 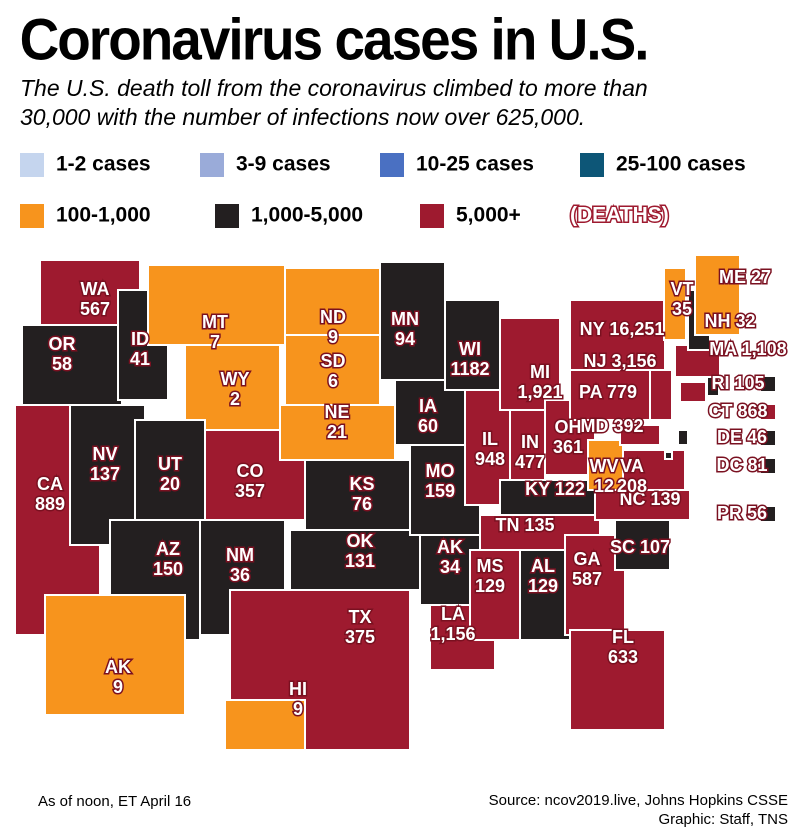 What do you see at coordinates (475, 164) in the screenshot?
I see `legend-label: 10-25 cases` at bounding box center [475, 164].